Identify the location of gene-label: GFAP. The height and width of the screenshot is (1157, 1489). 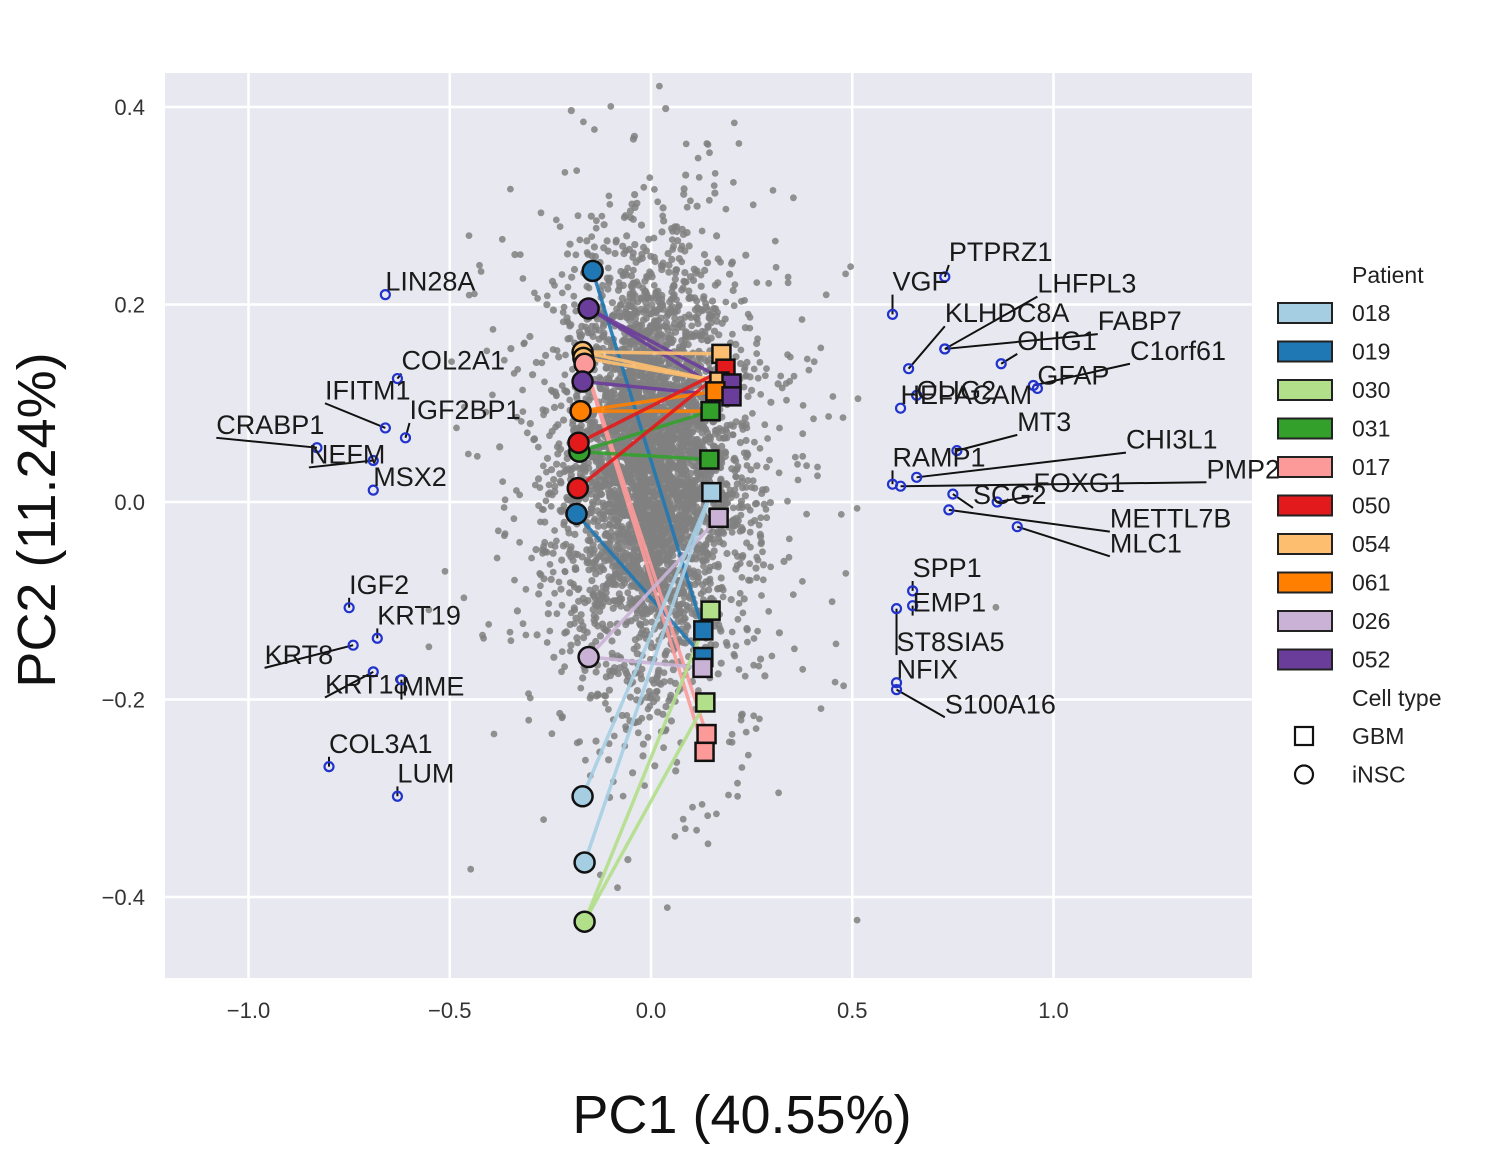
(1073, 375).